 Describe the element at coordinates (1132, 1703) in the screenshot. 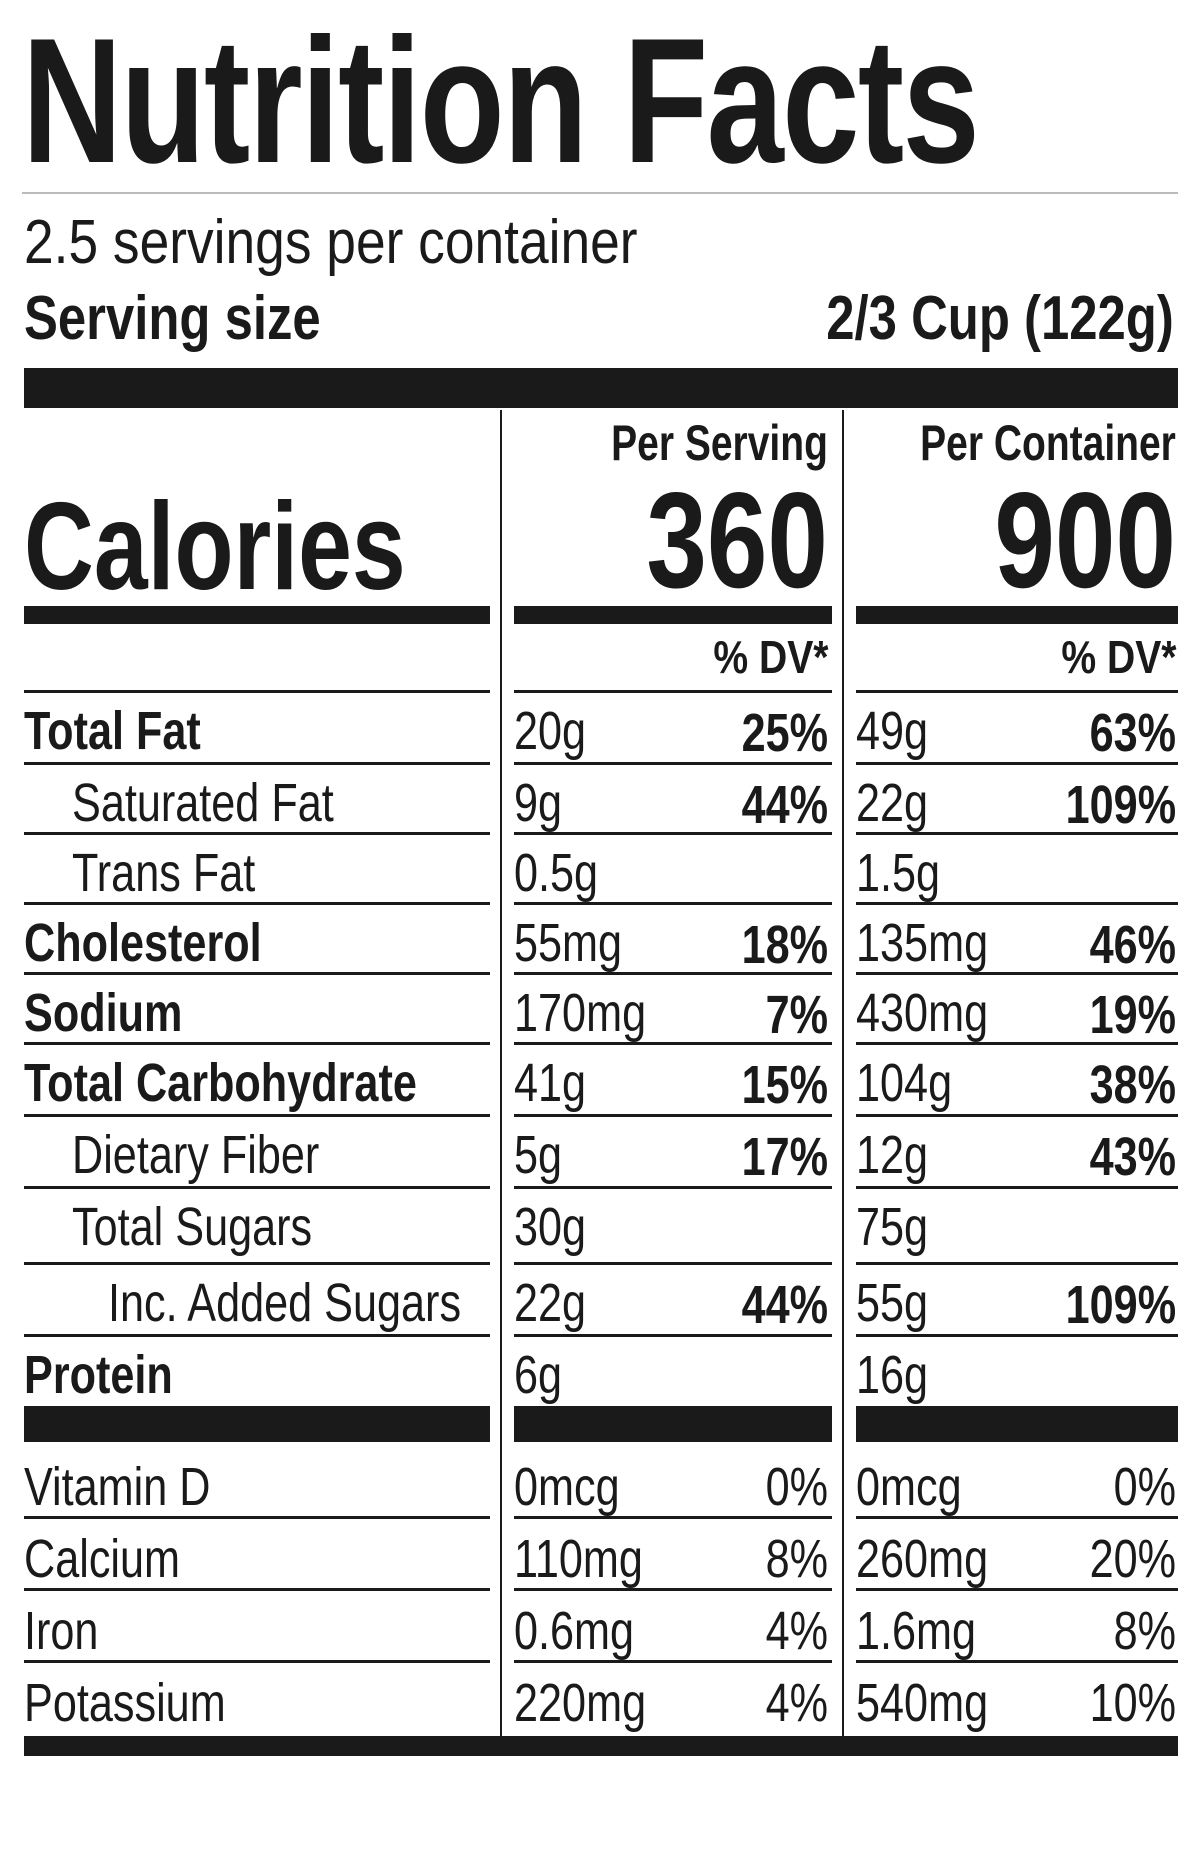

I see `container-dv-potassium: 10%` at that location.